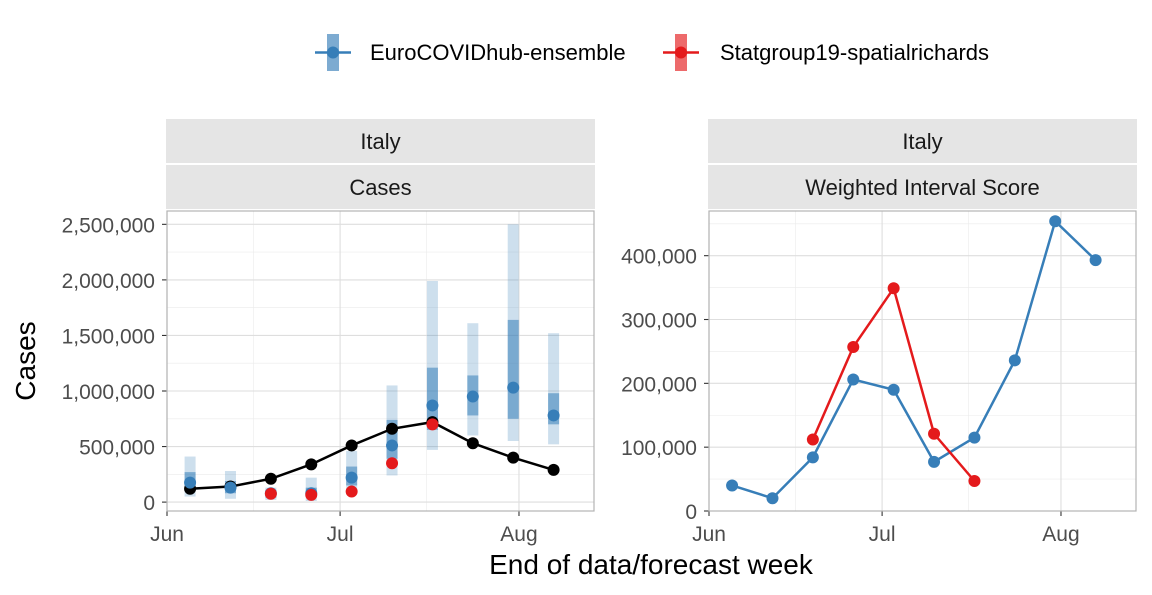 The image size is (1152, 595). I want to click on y-tick-label: 2,500,000, so click(108, 225).